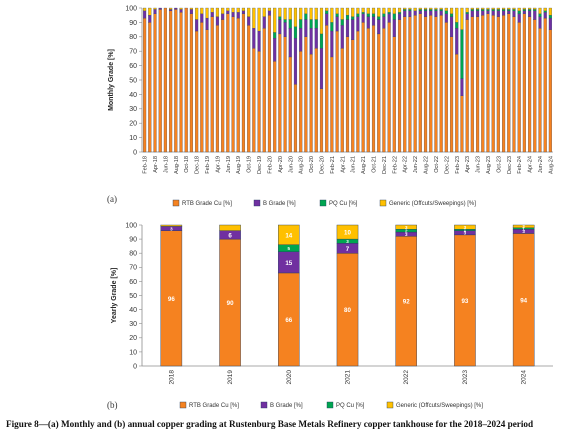 Image resolution: width=580 pixels, height=434 pixels. What do you see at coordinates (458, 165) in the screenshot?
I see `x-tick-label: Feb-23` at bounding box center [458, 165].